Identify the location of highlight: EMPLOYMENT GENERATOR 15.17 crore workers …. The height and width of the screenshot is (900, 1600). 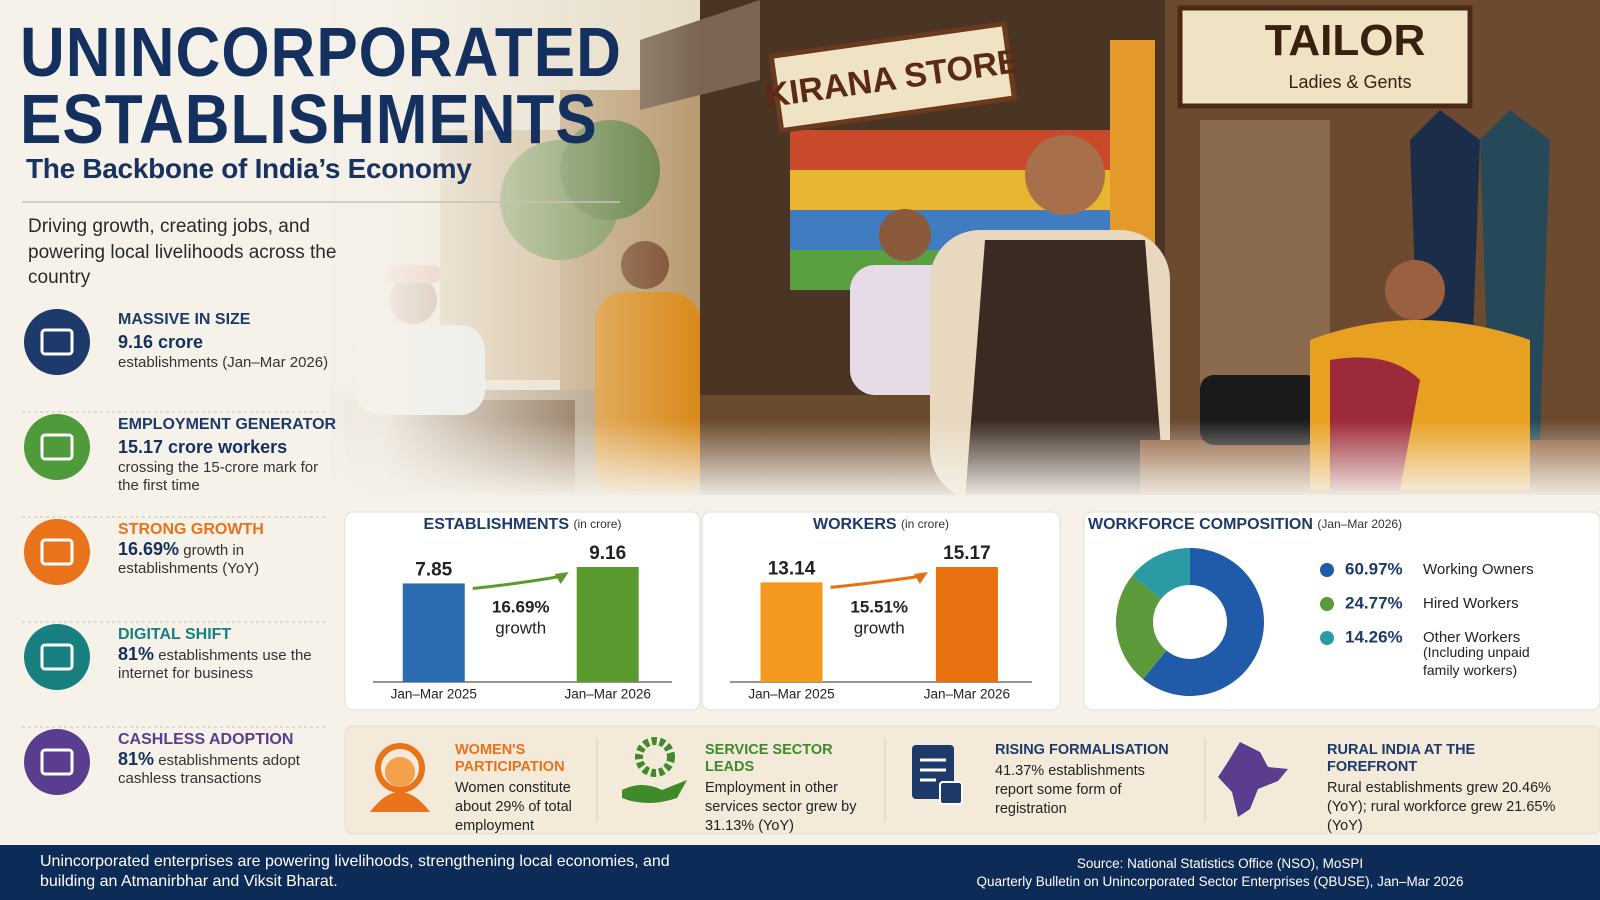
(230, 455).